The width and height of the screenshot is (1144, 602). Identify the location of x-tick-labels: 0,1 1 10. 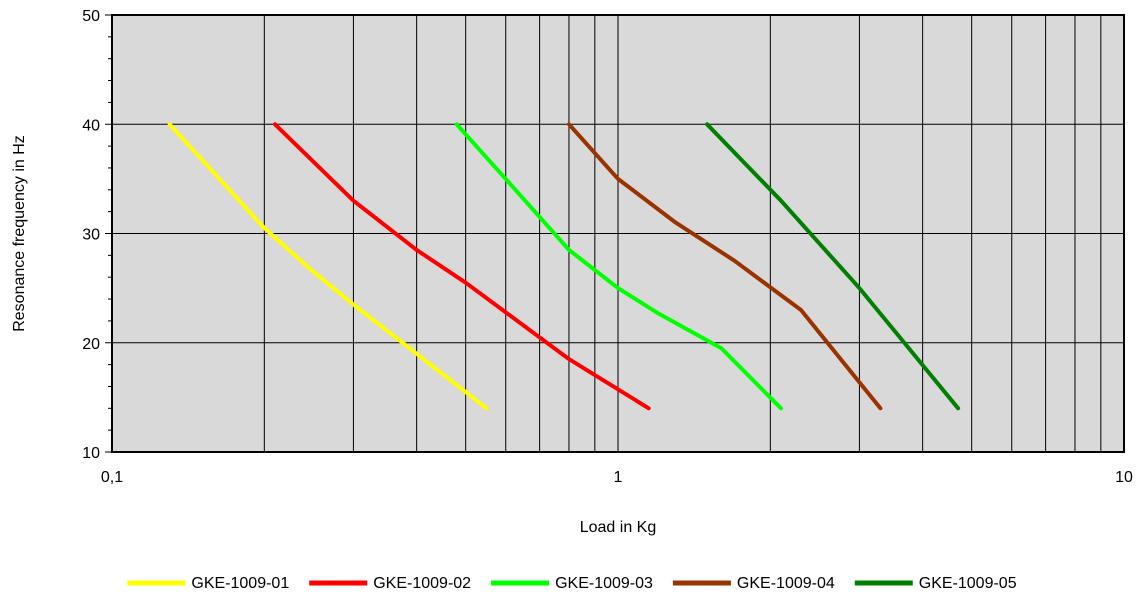
(617, 477).